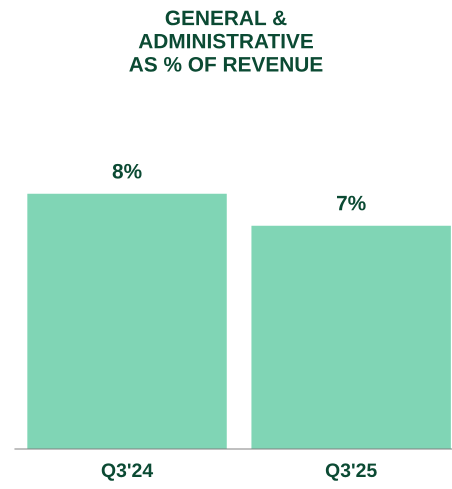  I want to click on x-tick-label: Q3'24, so click(128, 472).